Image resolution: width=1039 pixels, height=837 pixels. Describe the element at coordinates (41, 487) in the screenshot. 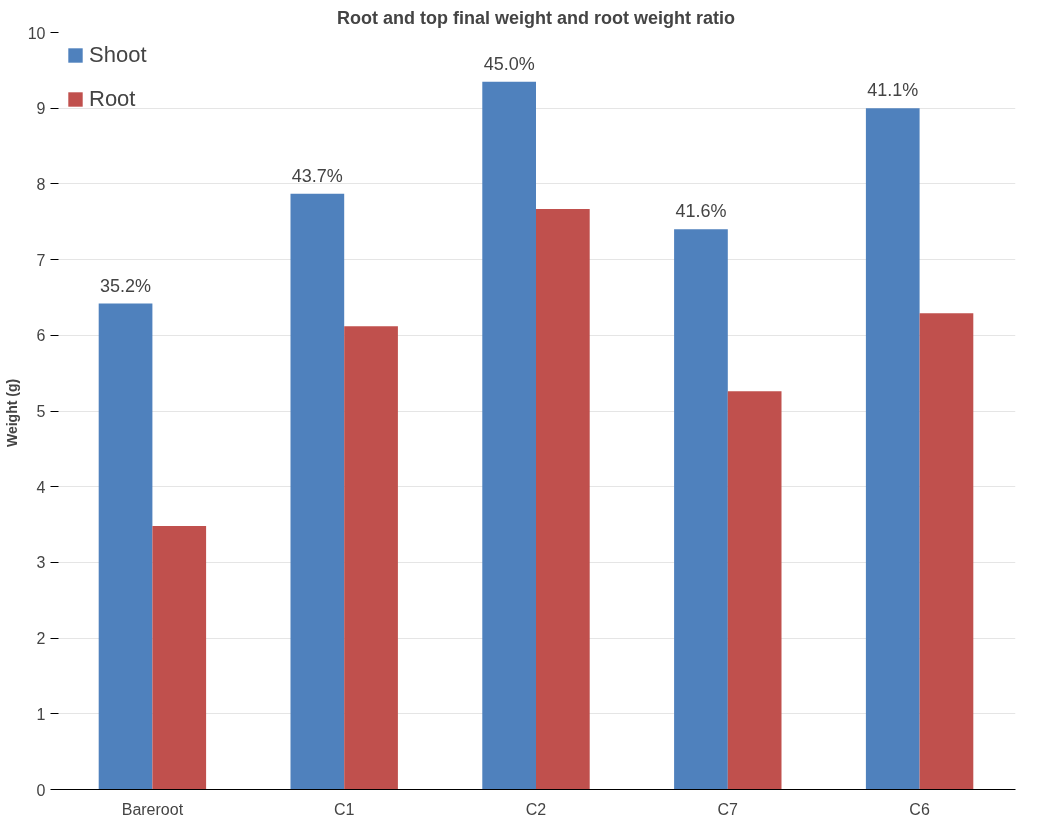

I see `y-tick-label: 4` at that location.